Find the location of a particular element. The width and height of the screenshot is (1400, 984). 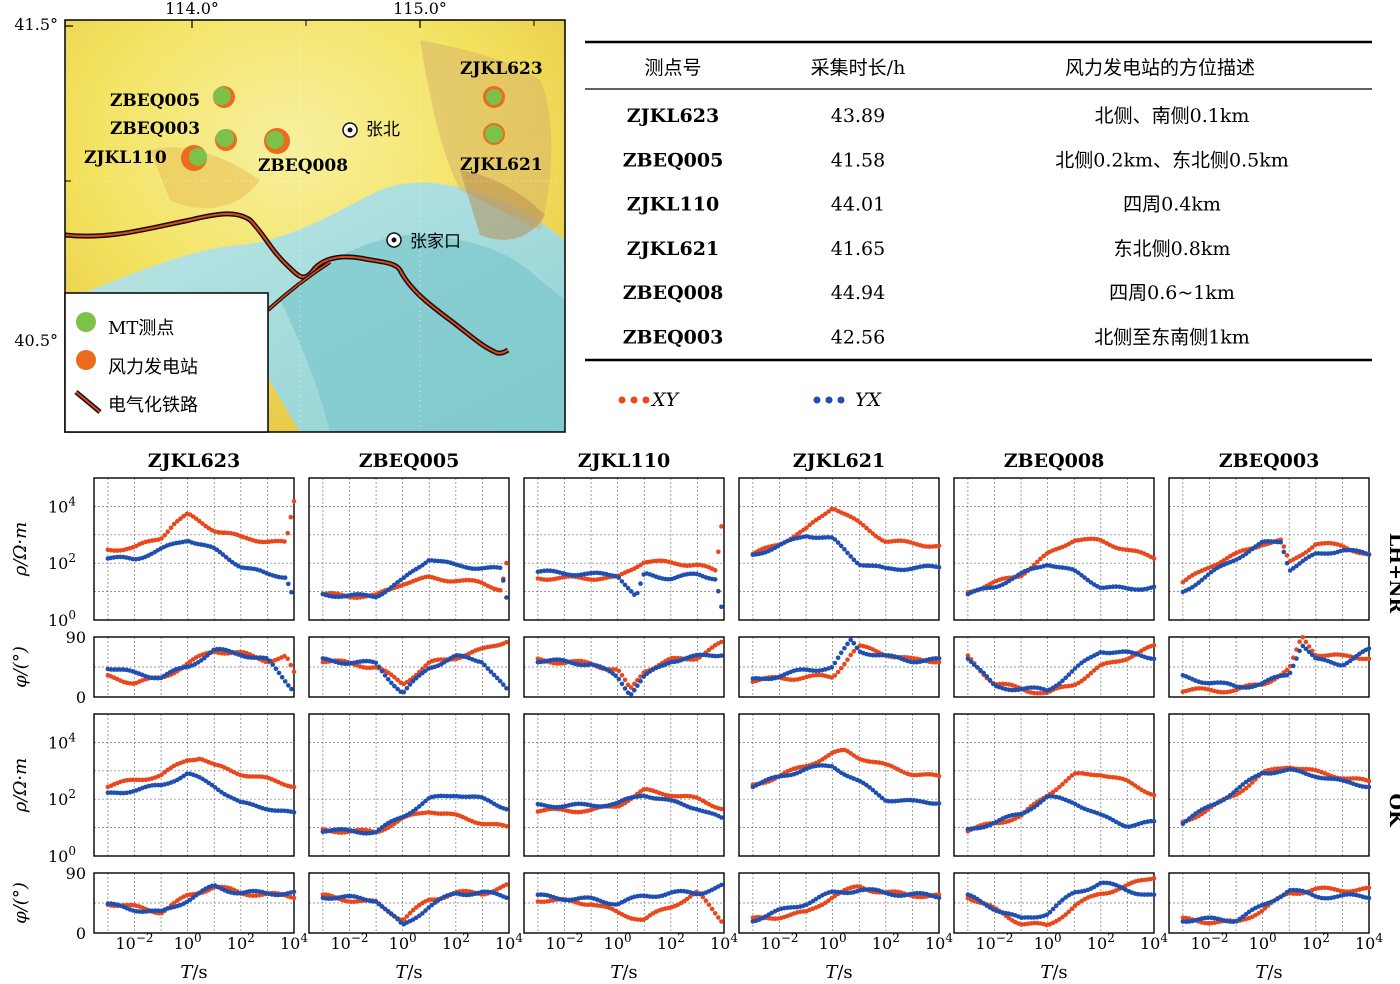

x-tick-label: 10⁻² is located at coordinates (994, 942).